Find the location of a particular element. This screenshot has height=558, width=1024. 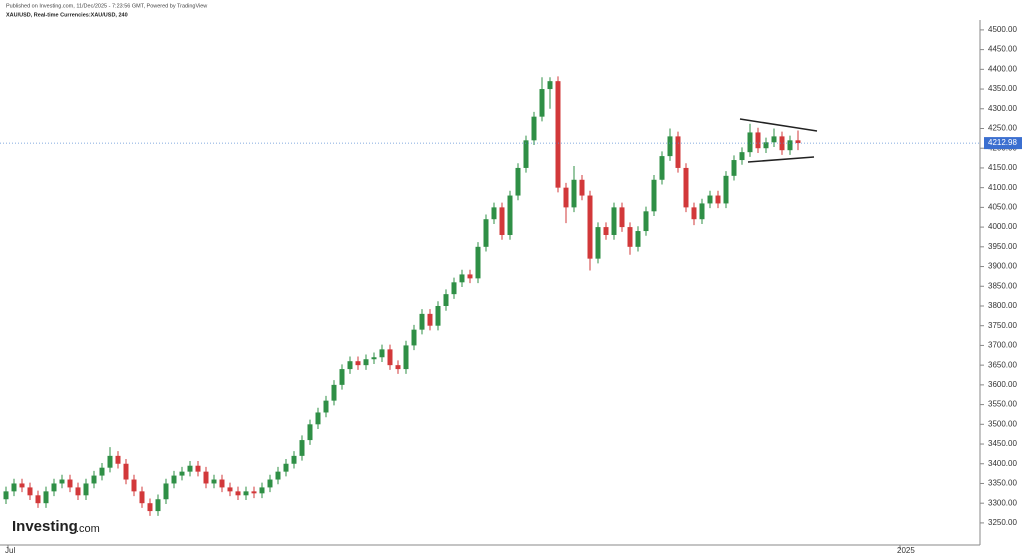

current-price-box is located at coordinates (1003, 143).